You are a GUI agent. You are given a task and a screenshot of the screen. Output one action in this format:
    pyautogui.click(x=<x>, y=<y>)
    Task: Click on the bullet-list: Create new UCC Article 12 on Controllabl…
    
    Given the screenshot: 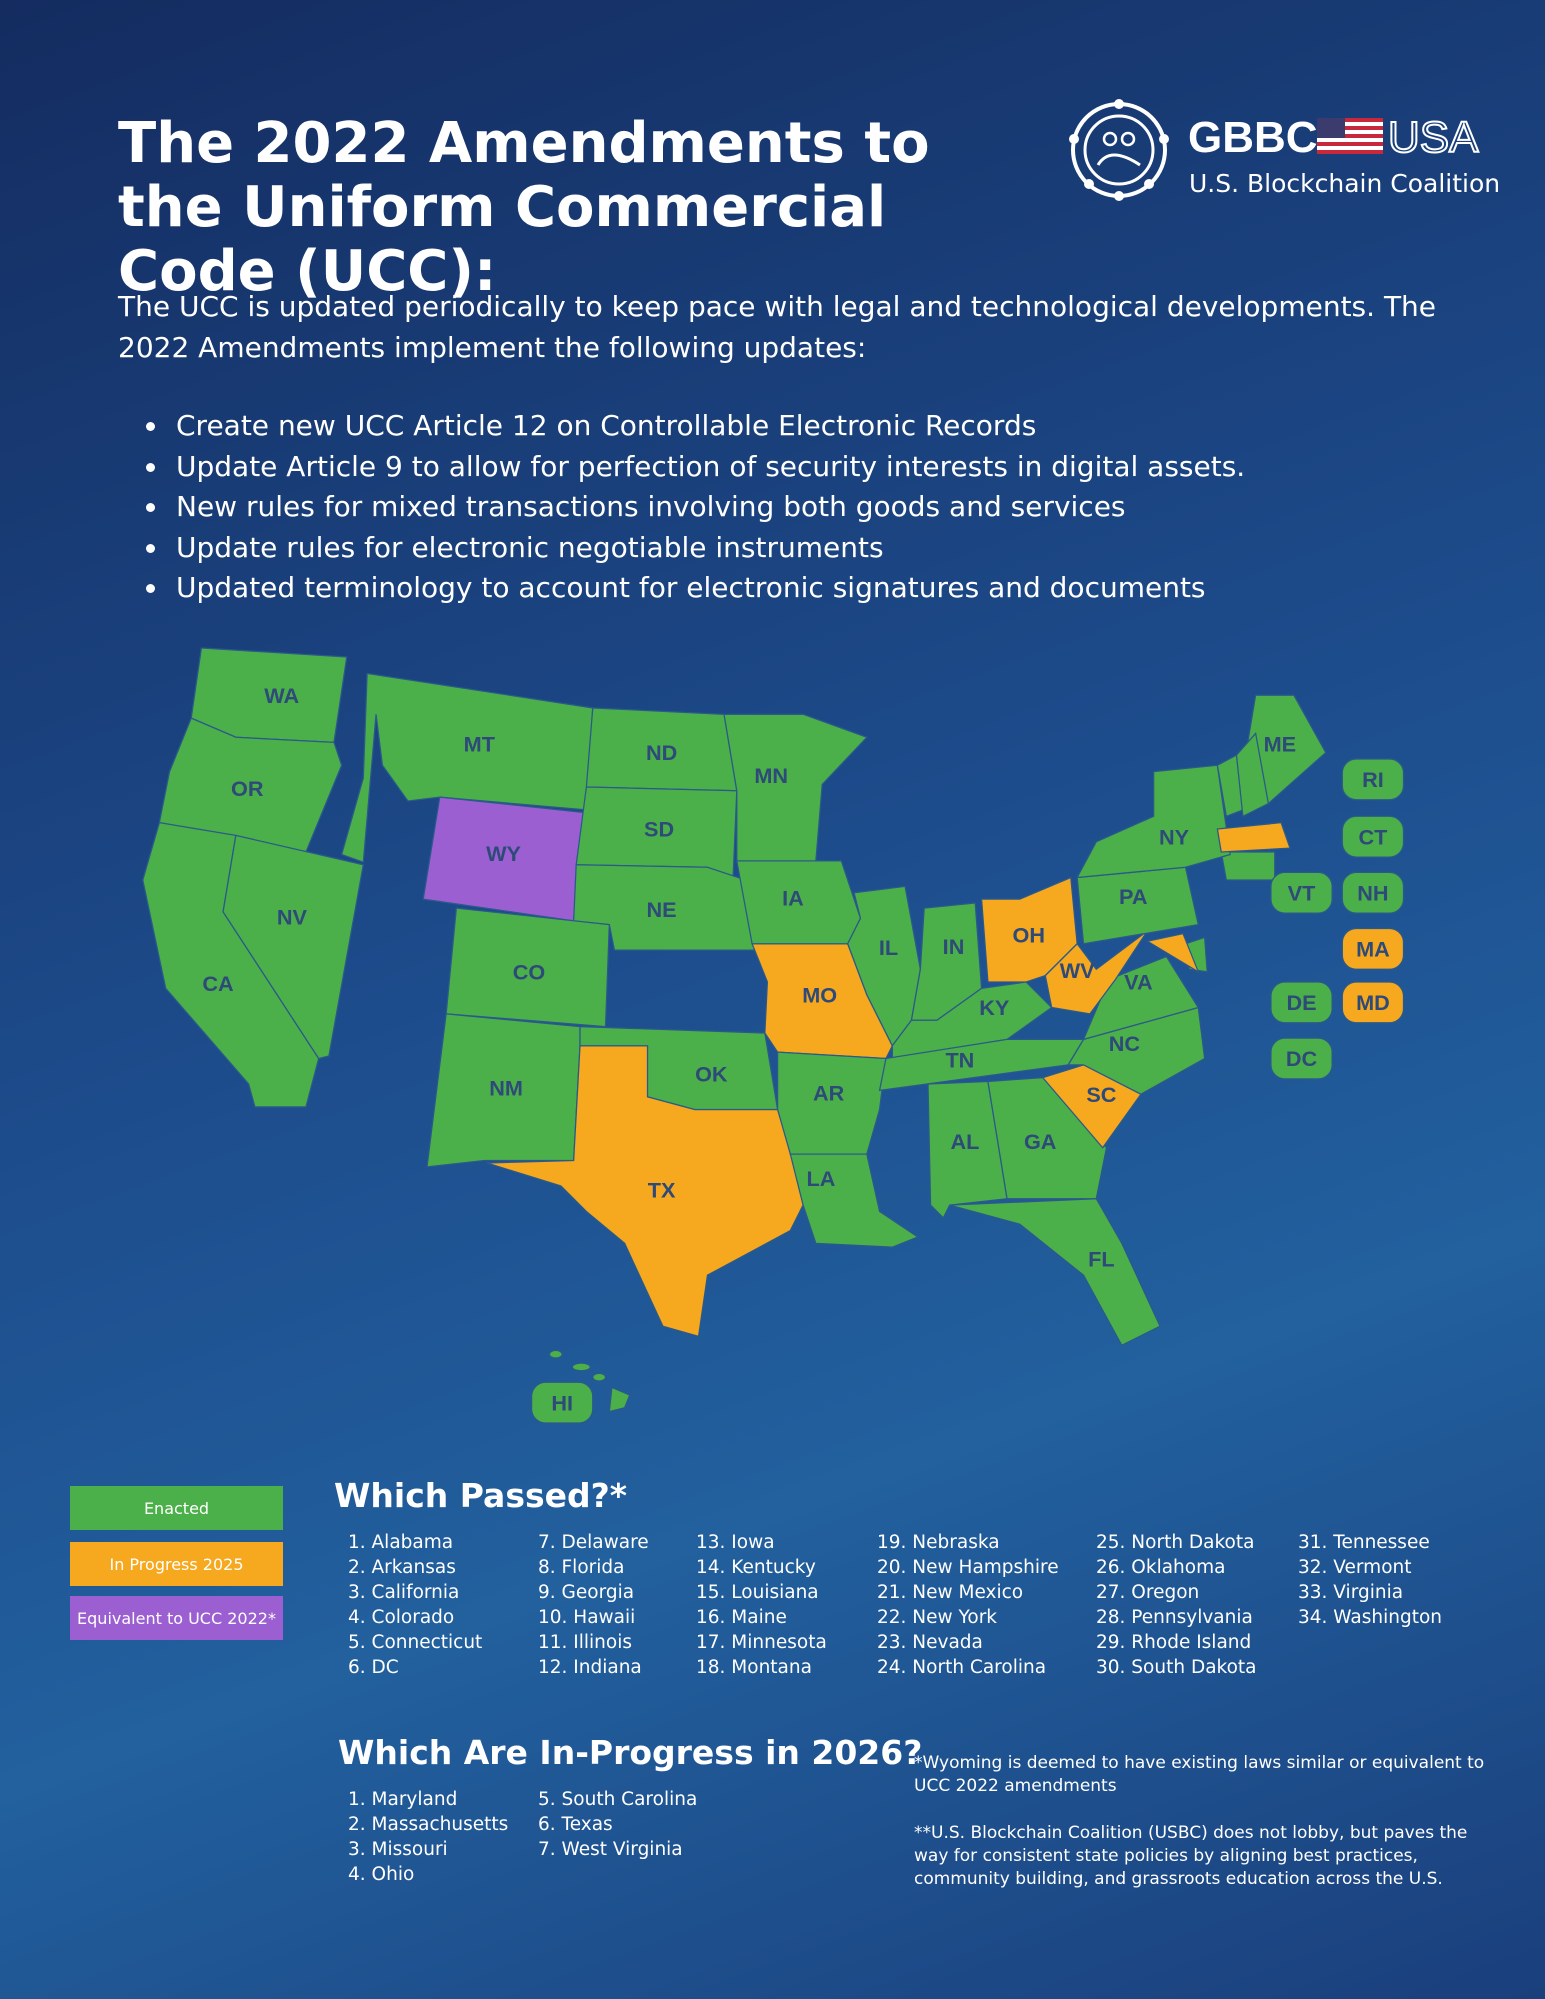 What is the action you would take?
    pyautogui.click(x=681, y=507)
    